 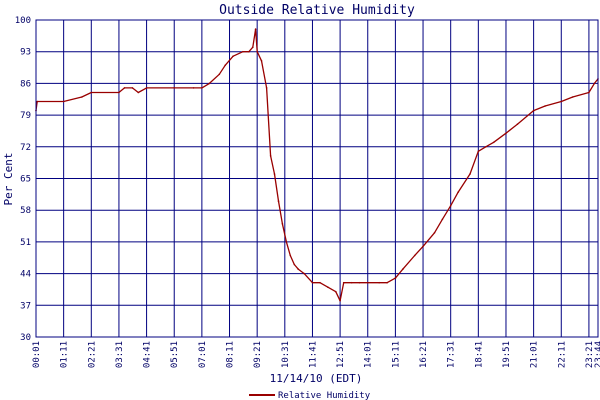 What do you see at coordinates (231, 354) in the screenshot?
I see `x-tick-label: 08:11` at bounding box center [231, 354].